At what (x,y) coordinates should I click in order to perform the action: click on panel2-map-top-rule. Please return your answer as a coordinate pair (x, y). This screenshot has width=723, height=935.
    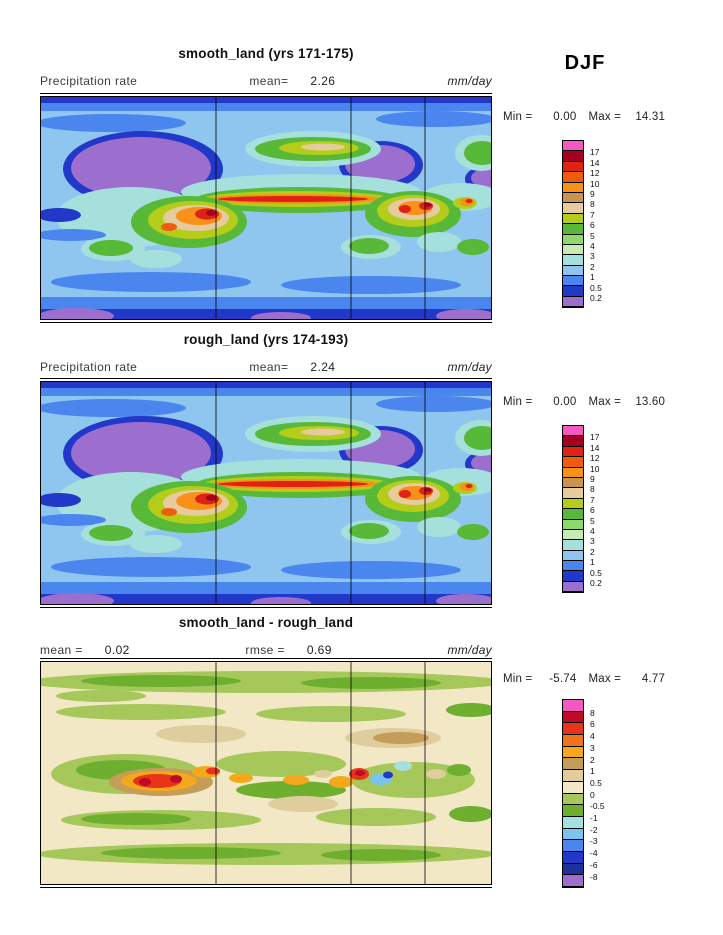
    Looking at the image, I should click on (266, 378).